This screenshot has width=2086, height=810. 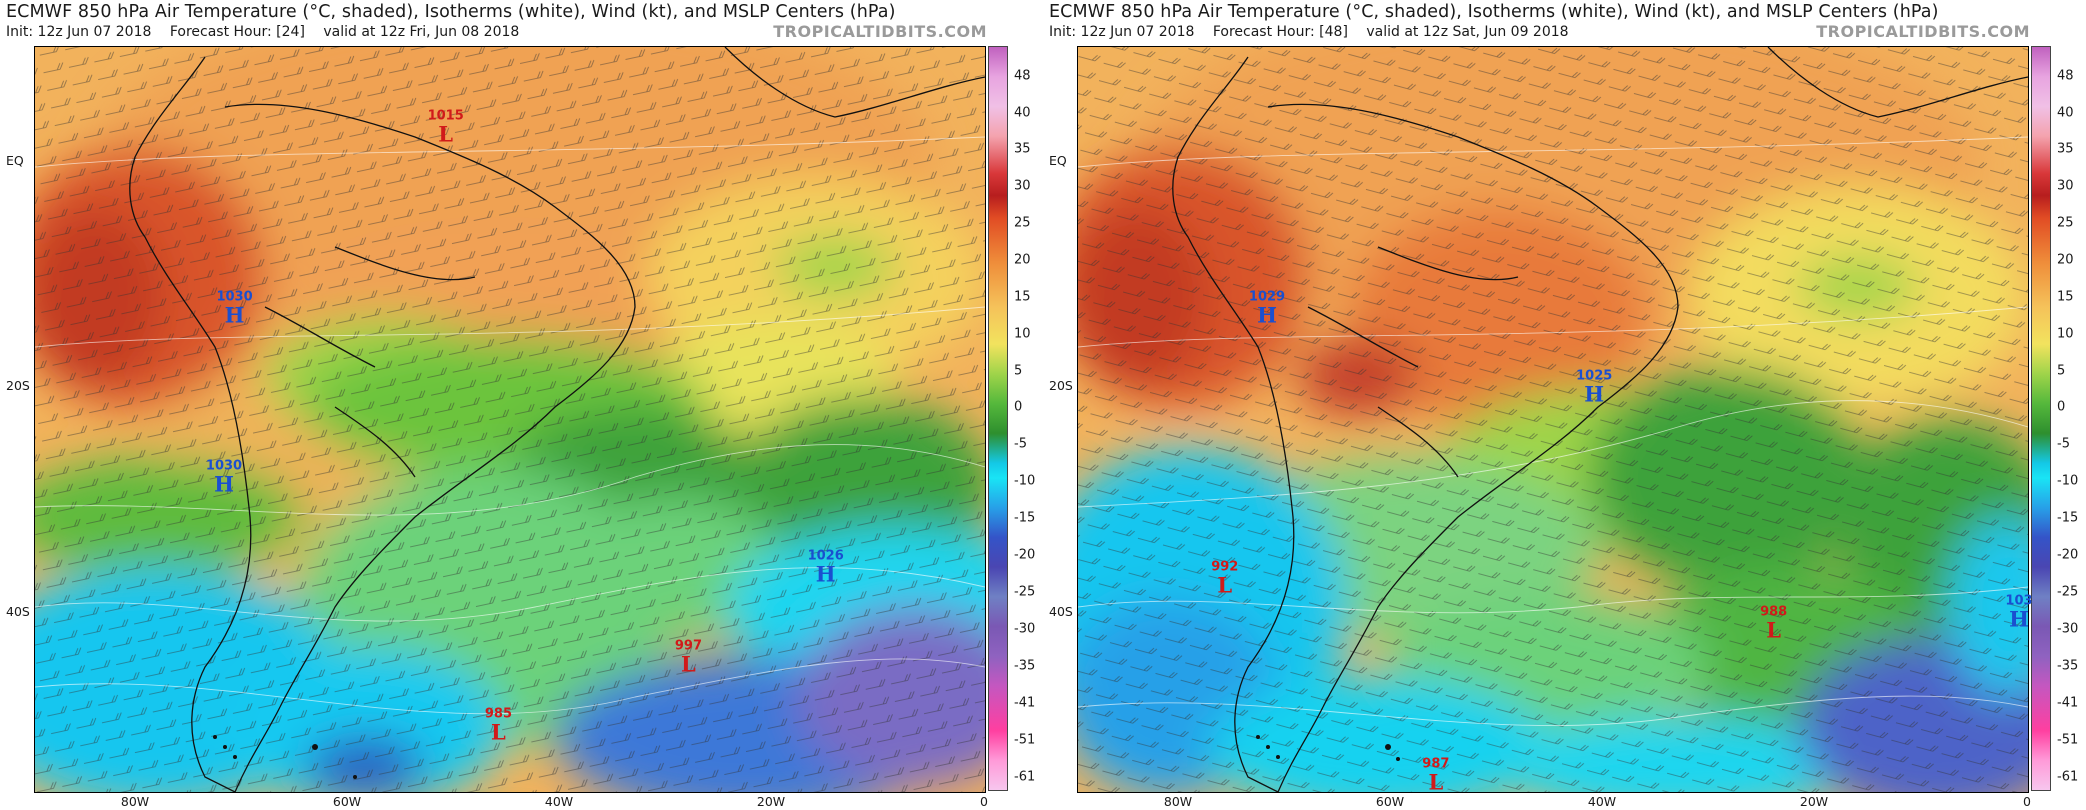 What do you see at coordinates (1774, 623) in the screenshot?
I see `pressure-center: 988 L` at bounding box center [1774, 623].